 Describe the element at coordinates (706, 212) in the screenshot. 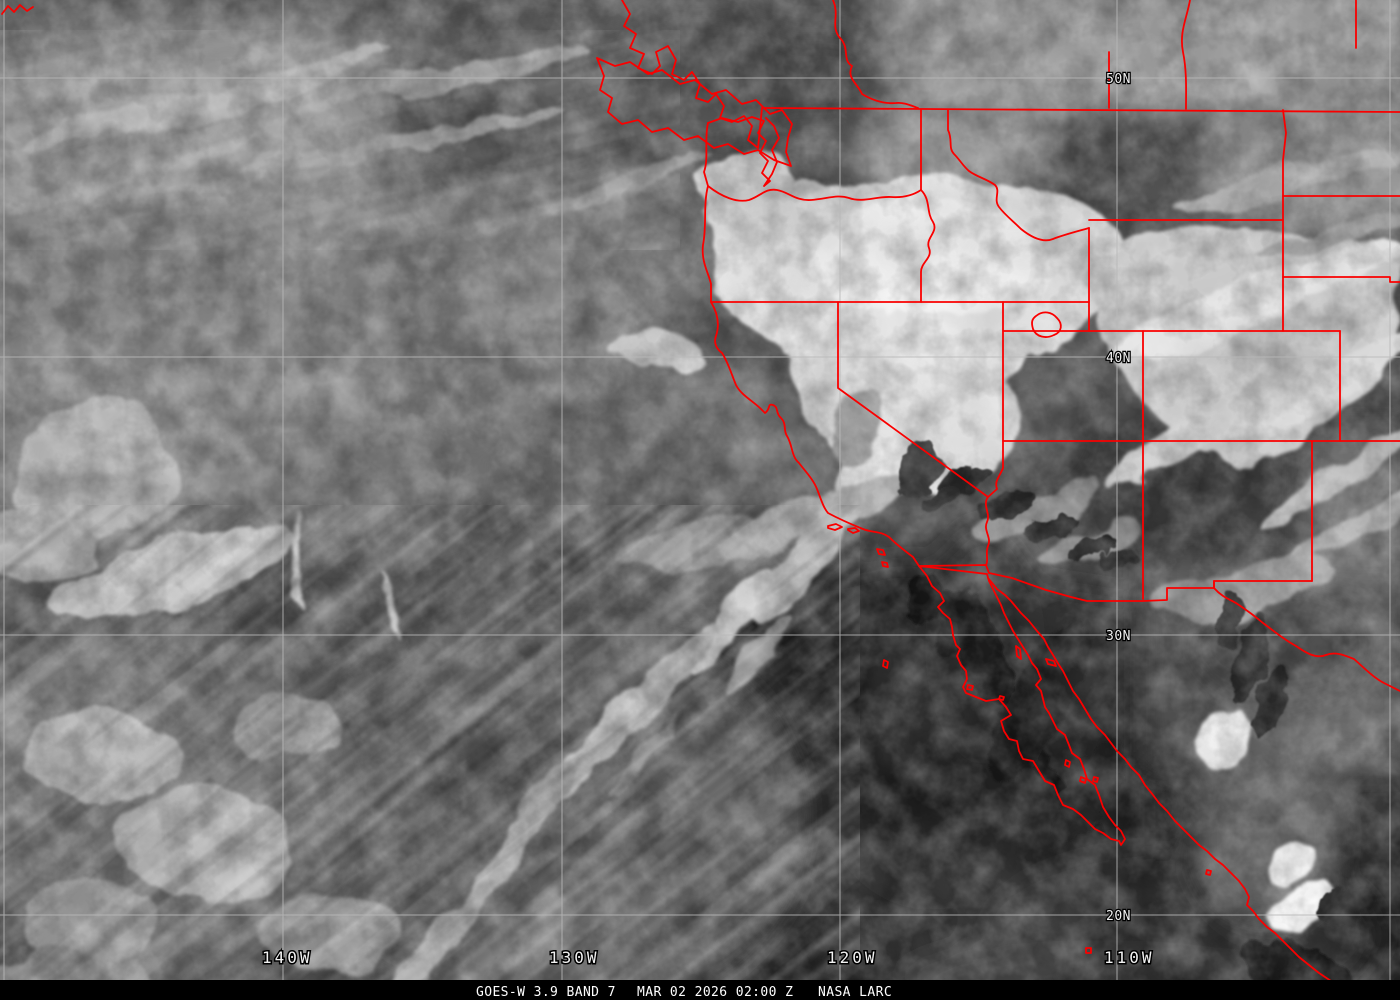

I see `coastline-washington-oregon` at that location.